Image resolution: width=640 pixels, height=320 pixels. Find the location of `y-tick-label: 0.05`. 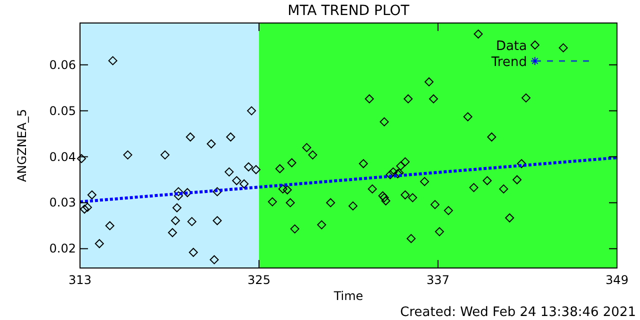

y-tick-label: 0.05 is located at coordinates (62, 111).